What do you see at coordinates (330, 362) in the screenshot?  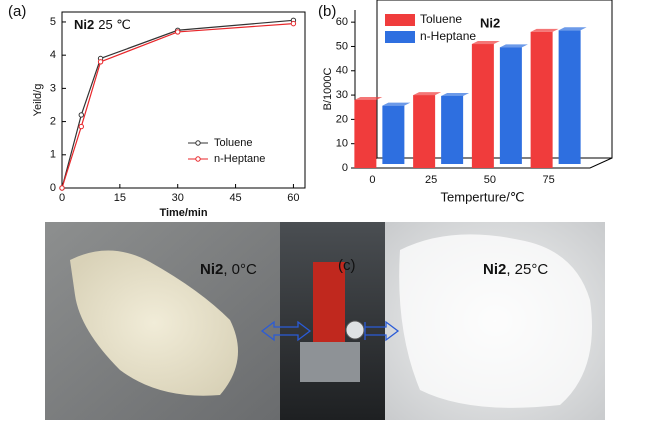 I see `reactor-body` at bounding box center [330, 362].